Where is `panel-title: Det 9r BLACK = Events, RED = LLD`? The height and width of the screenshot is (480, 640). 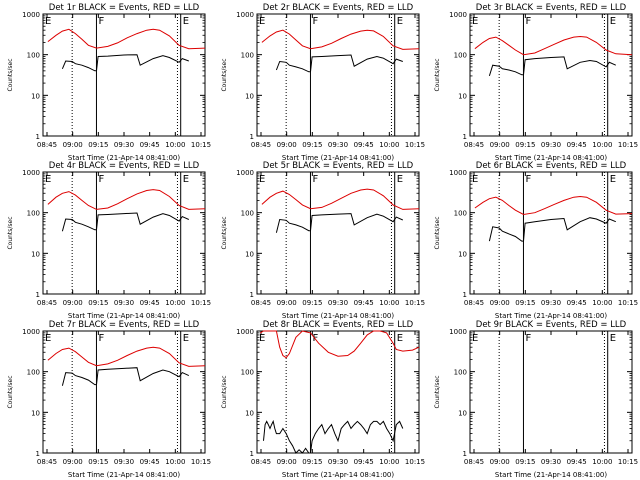 panel-title: Det 9r BLACK = Events, RED = LLD is located at coordinates (551, 325).